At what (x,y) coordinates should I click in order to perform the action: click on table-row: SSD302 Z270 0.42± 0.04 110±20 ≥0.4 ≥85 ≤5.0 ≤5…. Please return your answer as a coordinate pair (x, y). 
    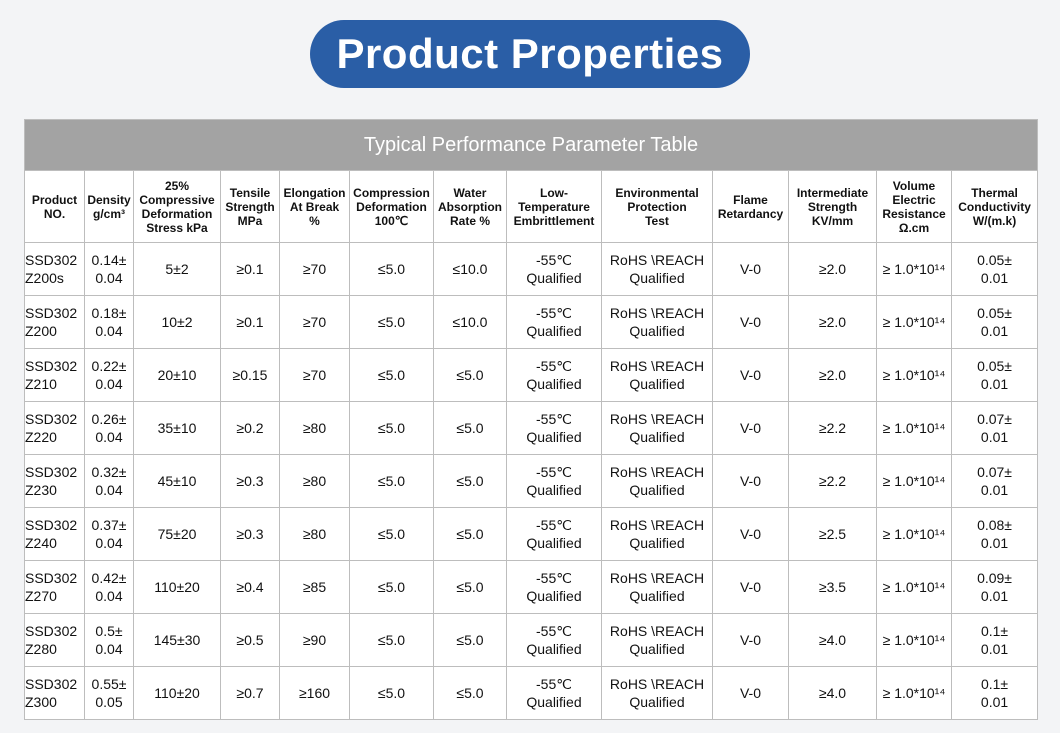
    Looking at the image, I should click on (531, 587).